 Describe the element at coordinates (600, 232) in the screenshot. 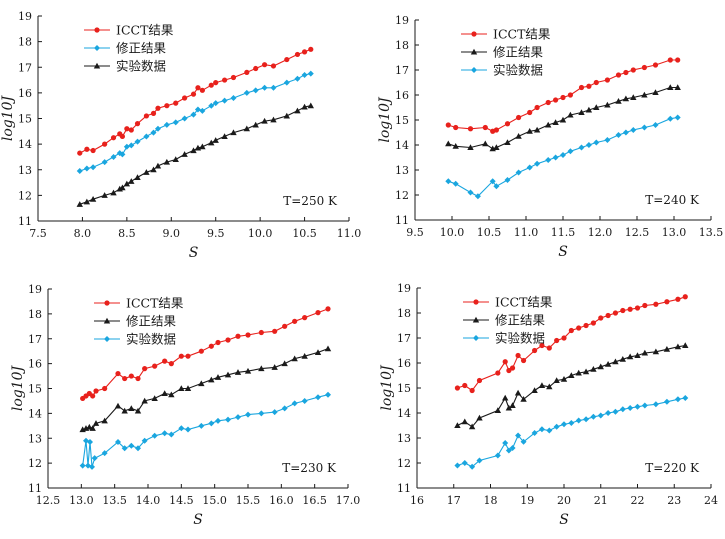

I see `x-tick-label: 12.0` at that location.